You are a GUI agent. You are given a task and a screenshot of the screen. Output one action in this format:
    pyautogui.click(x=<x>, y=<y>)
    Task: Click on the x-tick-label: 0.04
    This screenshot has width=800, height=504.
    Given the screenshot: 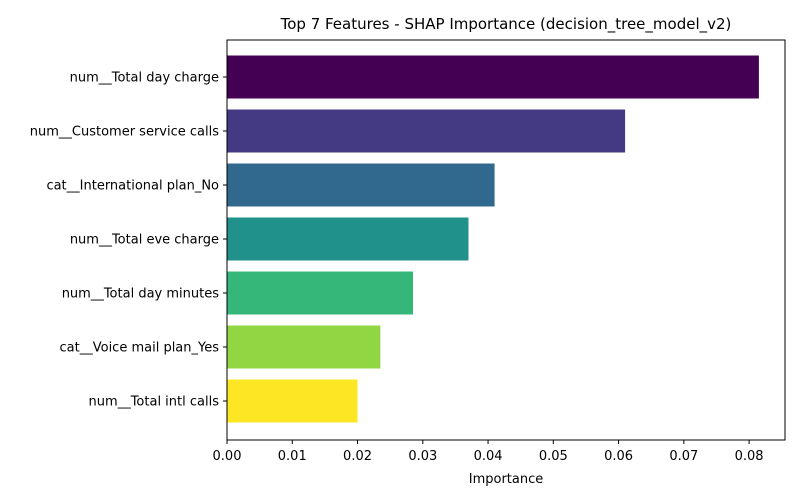 What is the action you would take?
    pyautogui.click(x=488, y=456)
    